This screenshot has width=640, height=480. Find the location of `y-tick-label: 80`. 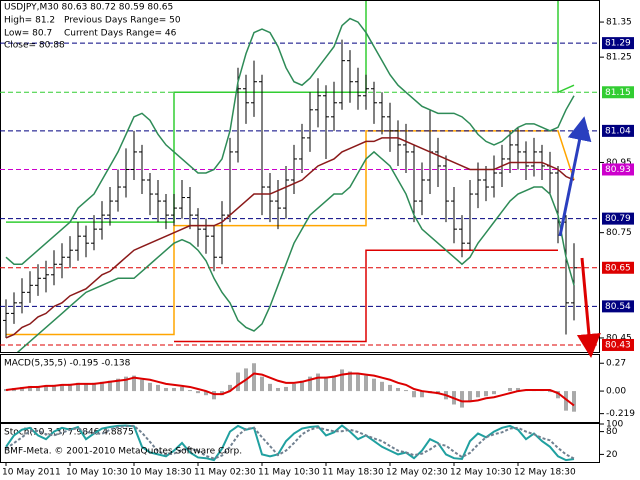

y-tick-label: 80 is located at coordinates (612, 432).